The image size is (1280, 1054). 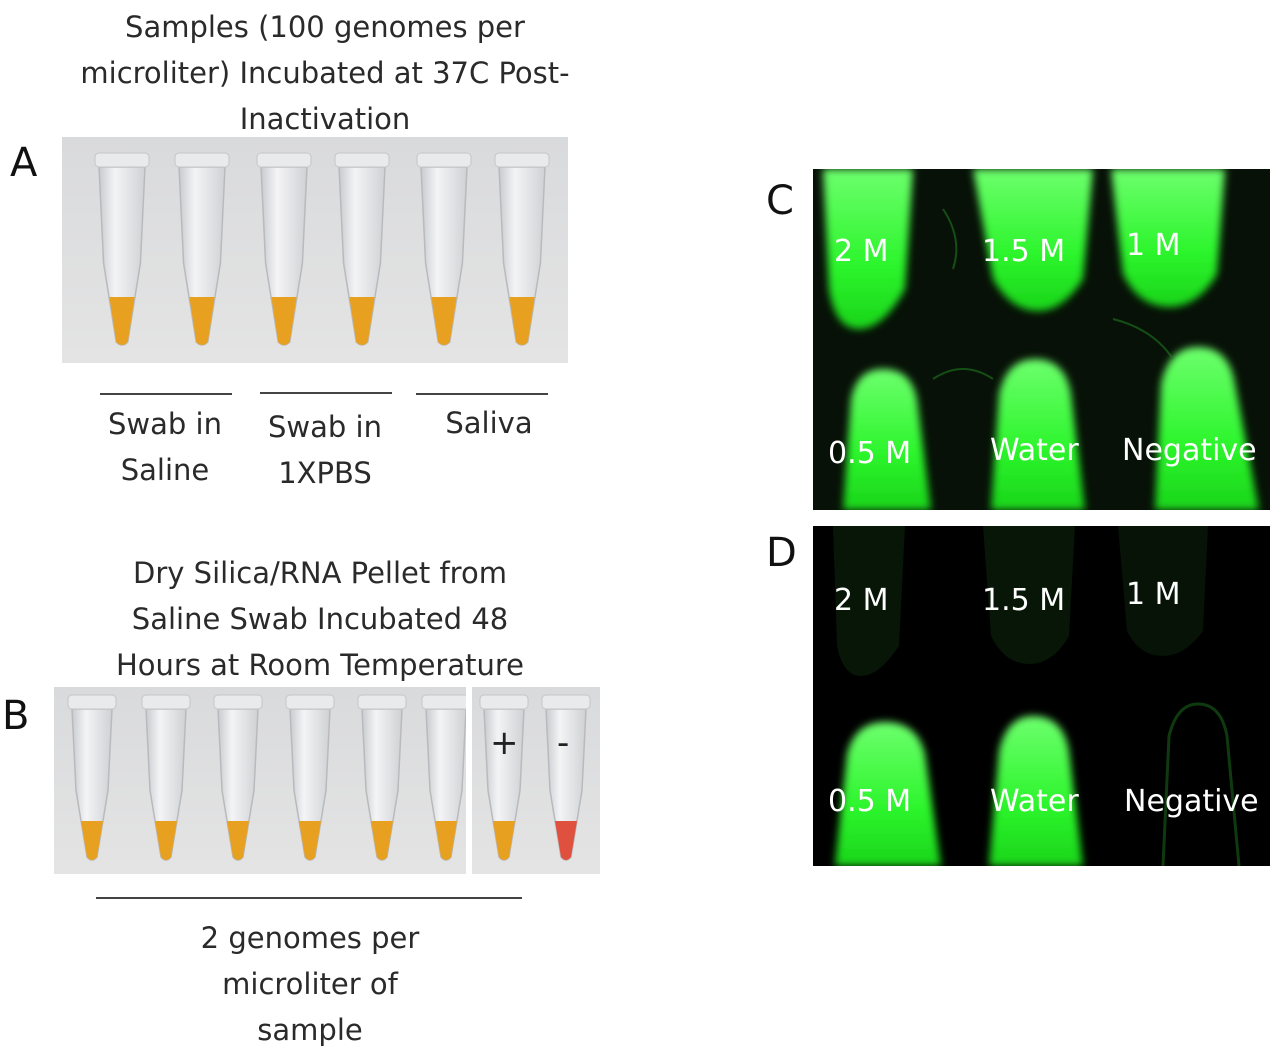 I want to click on panel-c-label-water: Water, so click(x=1034, y=450).